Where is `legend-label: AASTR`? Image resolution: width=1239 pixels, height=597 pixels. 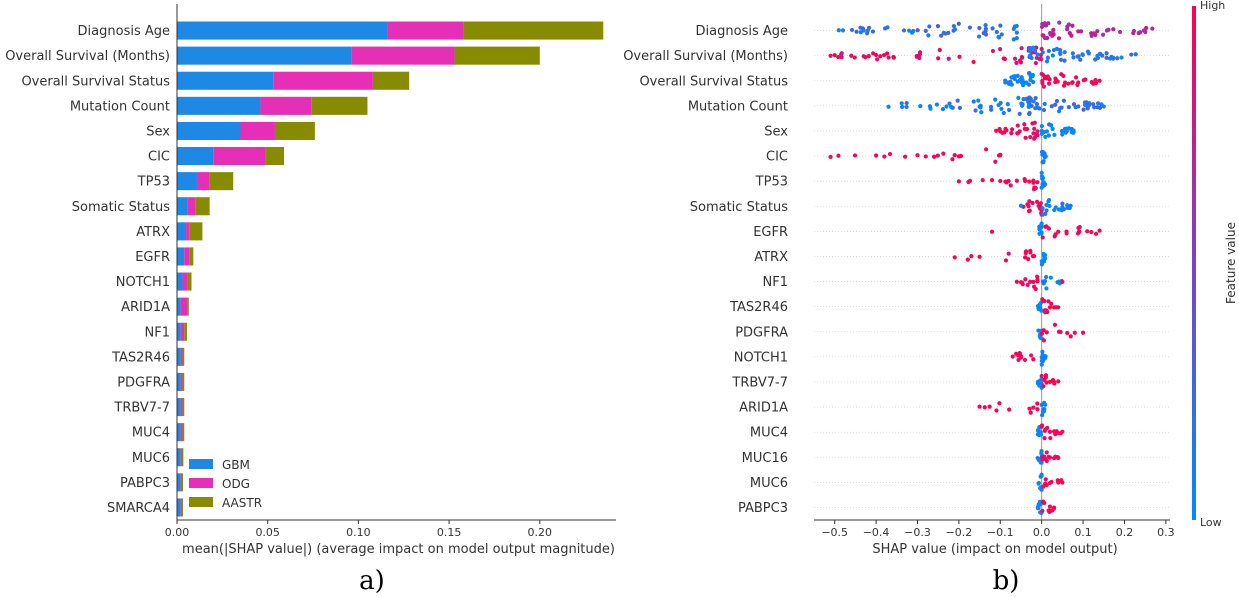 legend-label: AASTR is located at coordinates (242, 503).